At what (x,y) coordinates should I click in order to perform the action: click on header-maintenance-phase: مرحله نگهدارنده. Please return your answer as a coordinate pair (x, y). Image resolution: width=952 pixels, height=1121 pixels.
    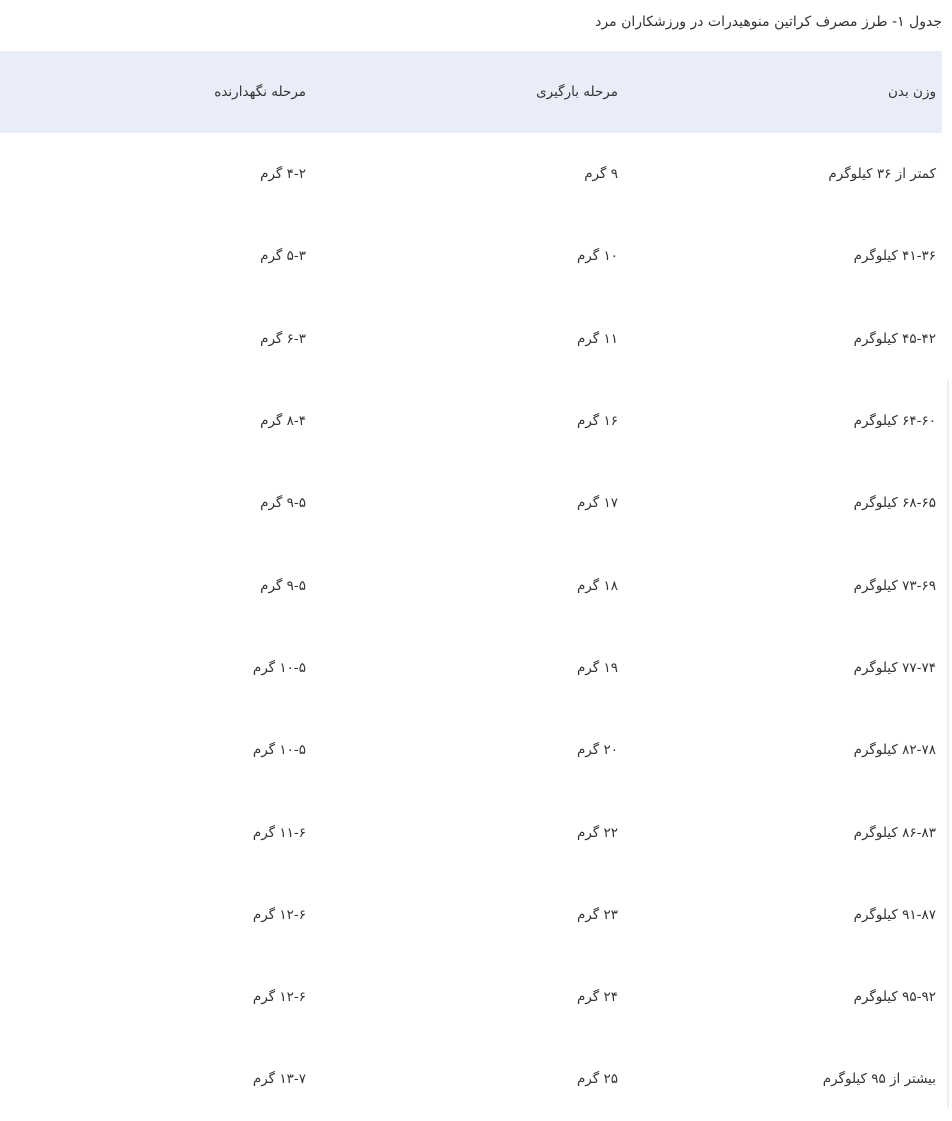
    Looking at the image, I should click on (260, 92).